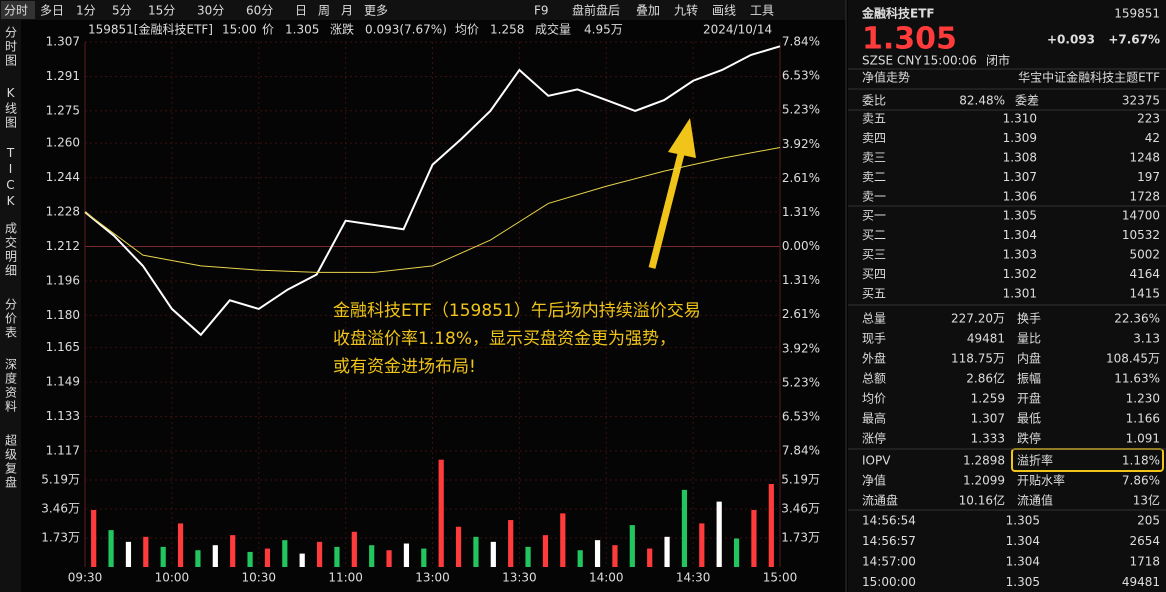  I want to click on toolbar-tab: 多日, so click(52, 11).